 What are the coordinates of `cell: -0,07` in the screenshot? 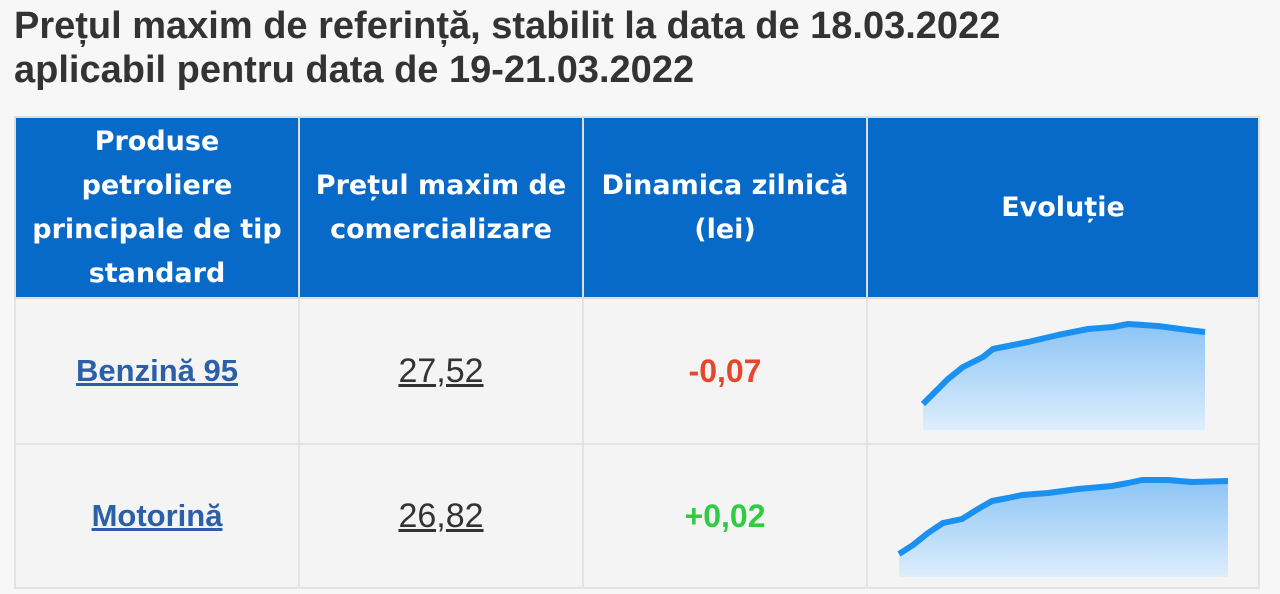 It's located at (725, 371).